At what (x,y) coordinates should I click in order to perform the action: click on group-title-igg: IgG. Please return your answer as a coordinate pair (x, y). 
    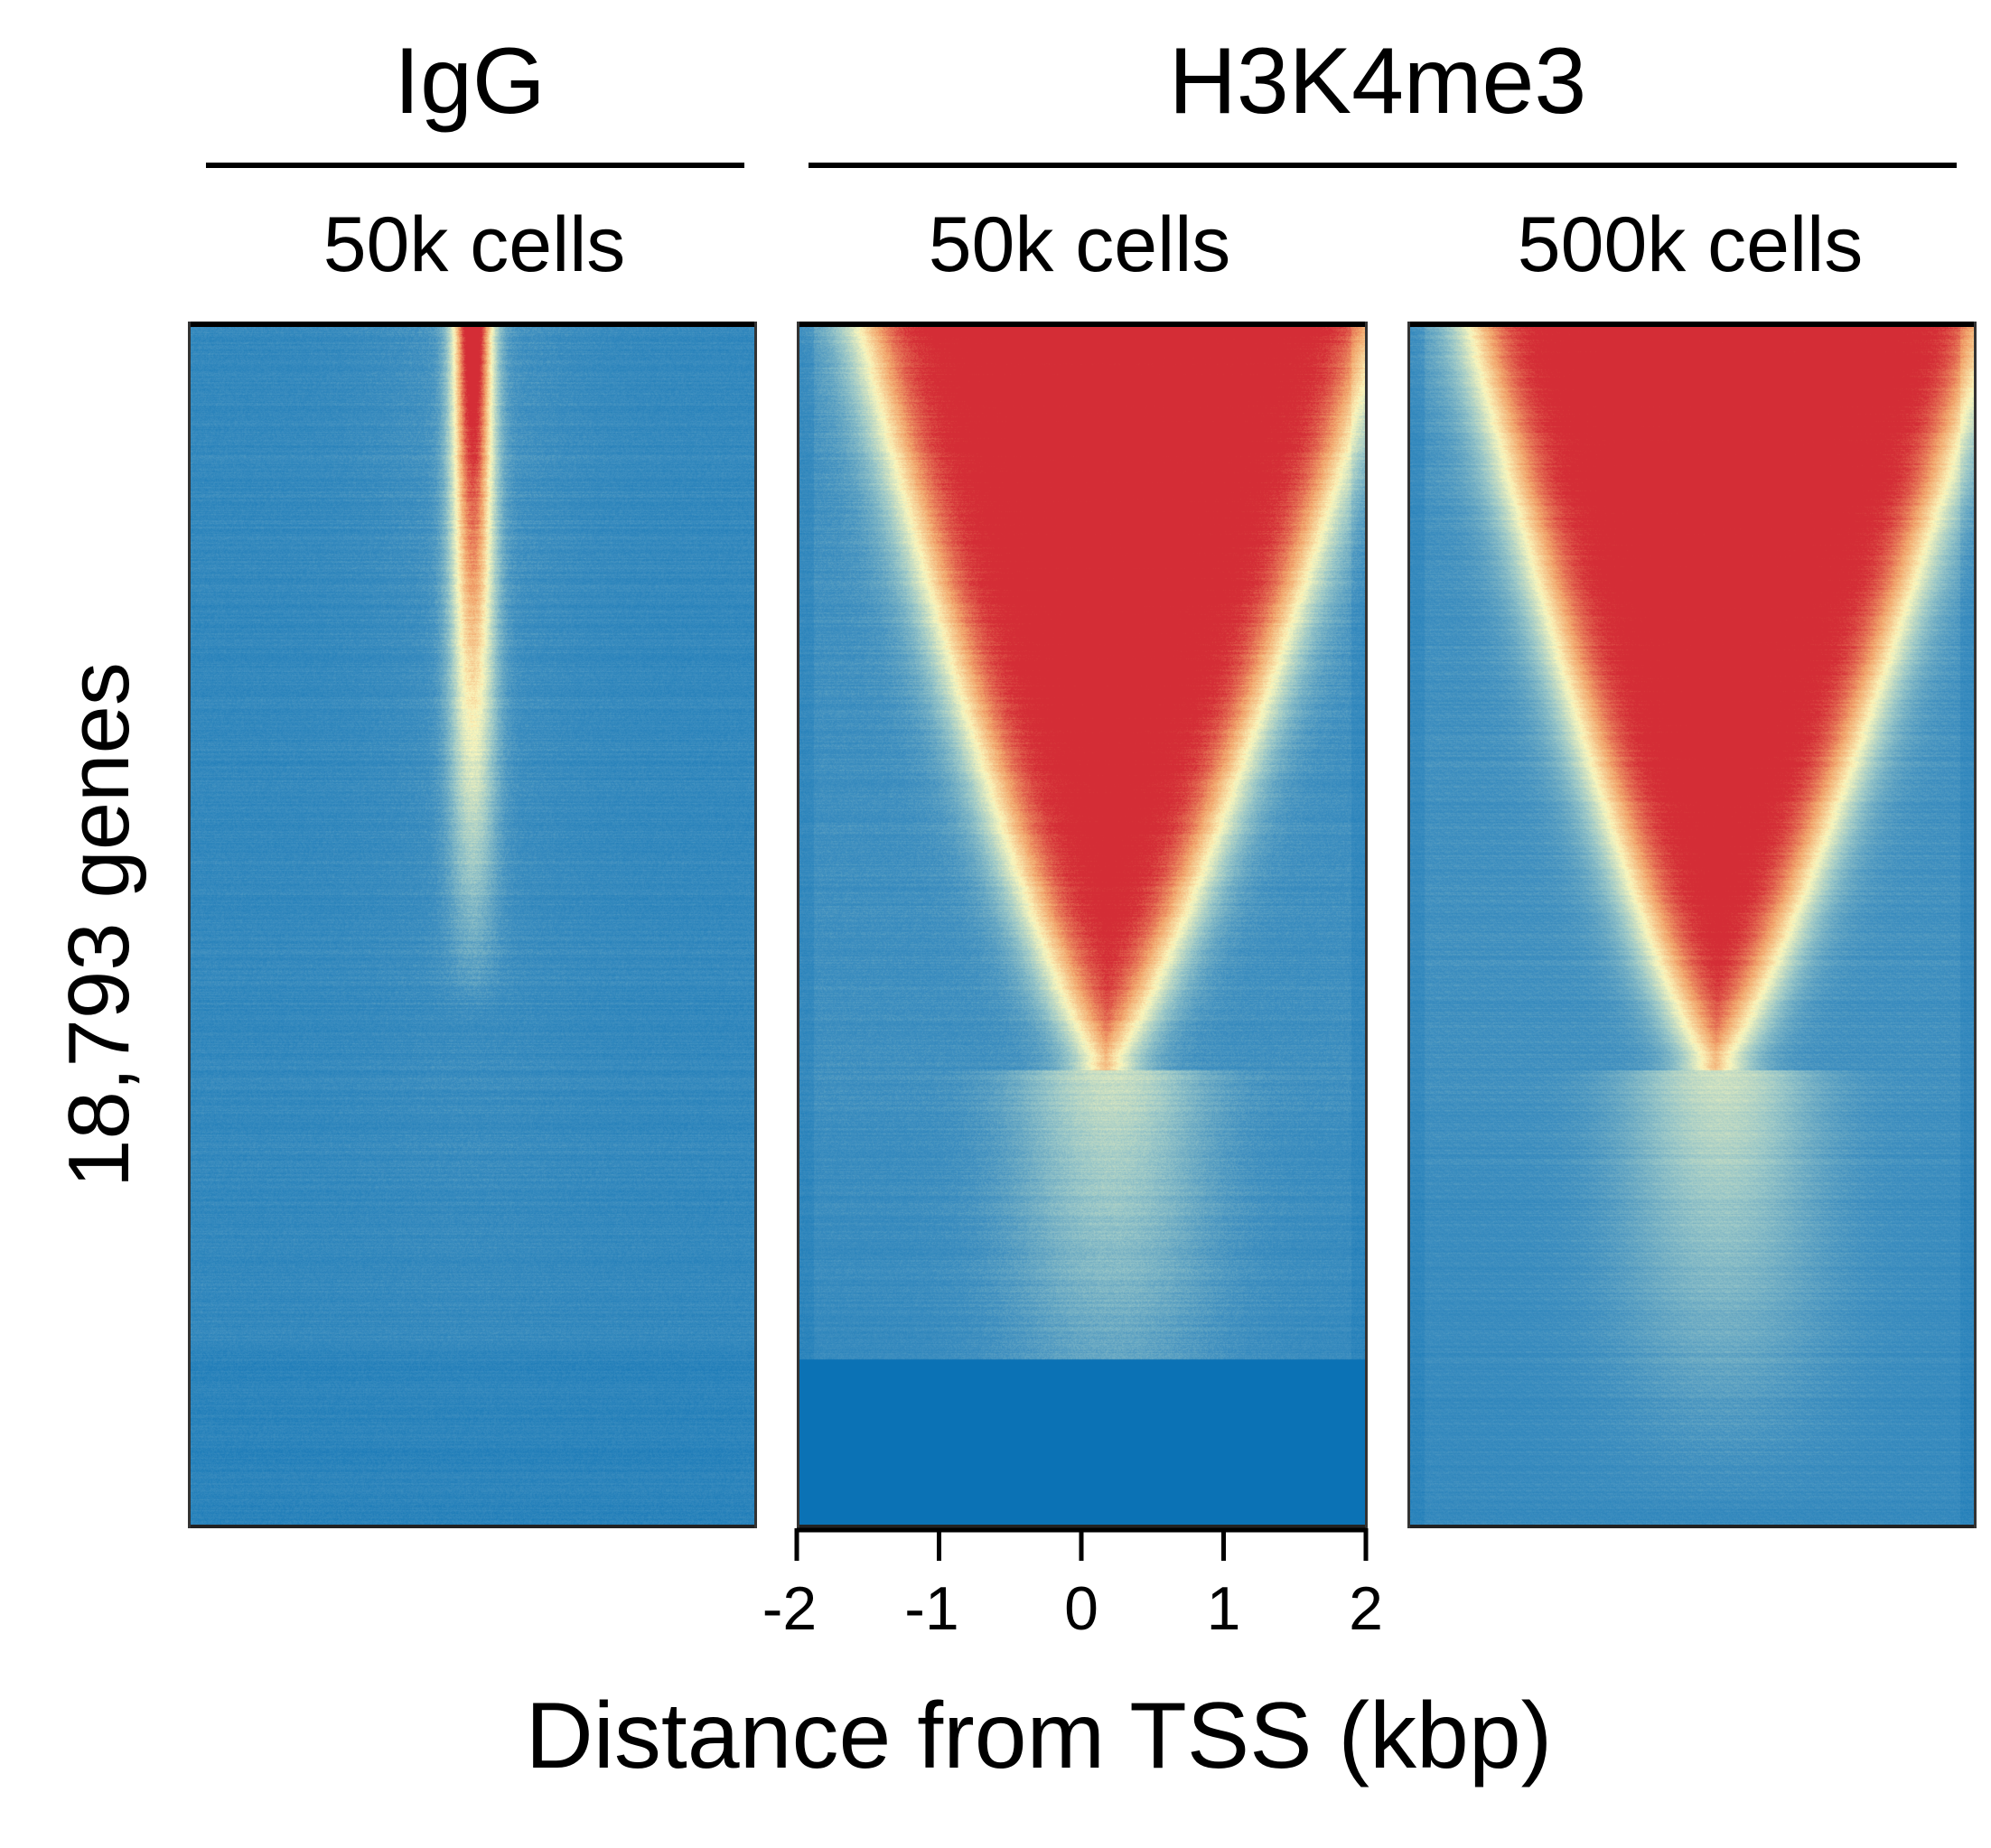
    Looking at the image, I should click on (470, 81).